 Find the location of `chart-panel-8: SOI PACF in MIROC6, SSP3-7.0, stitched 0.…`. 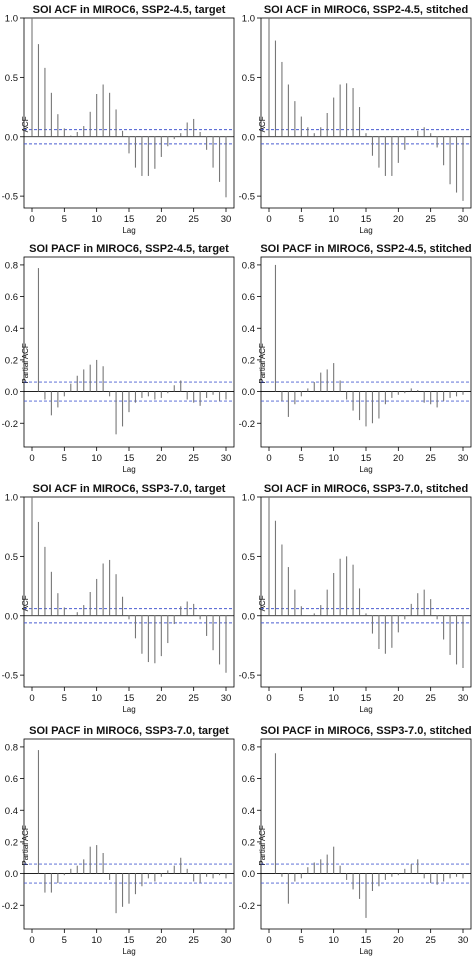

chart-panel-8: SOI PACF in MIROC6, SSP3-7.0, stitched 0.… is located at coordinates (355, 840).